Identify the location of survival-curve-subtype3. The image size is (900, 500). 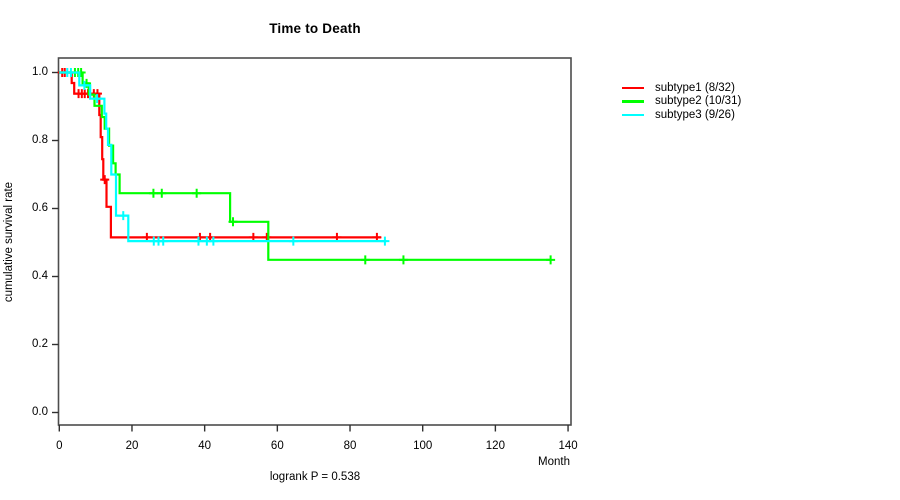
(223, 157).